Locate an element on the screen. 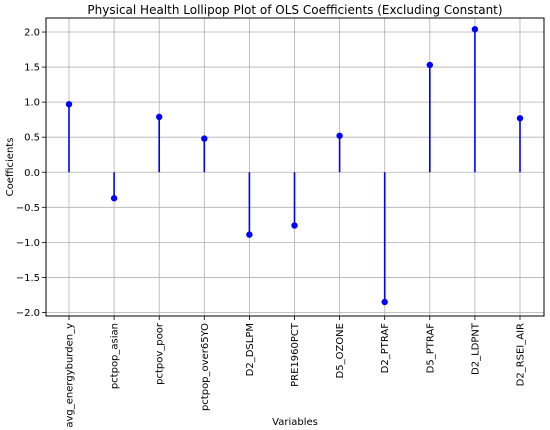 The width and height of the screenshot is (550, 430). x-tick-label: D5_PTRAF is located at coordinates (430, 348).